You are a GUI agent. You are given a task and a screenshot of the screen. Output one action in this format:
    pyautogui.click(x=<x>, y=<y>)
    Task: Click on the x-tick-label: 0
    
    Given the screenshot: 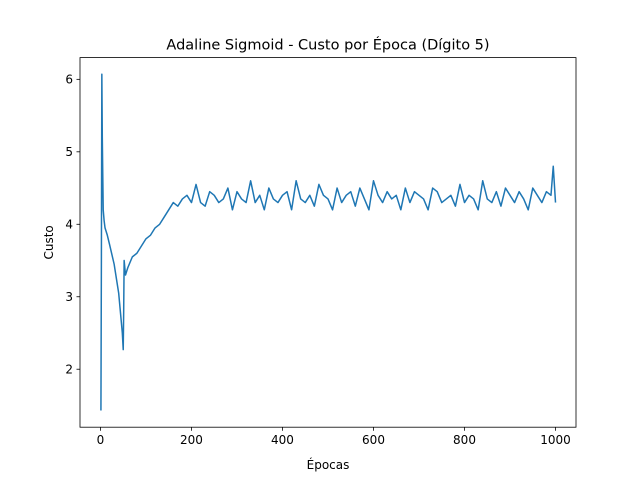 What is the action you would take?
    pyautogui.click(x=101, y=440)
    